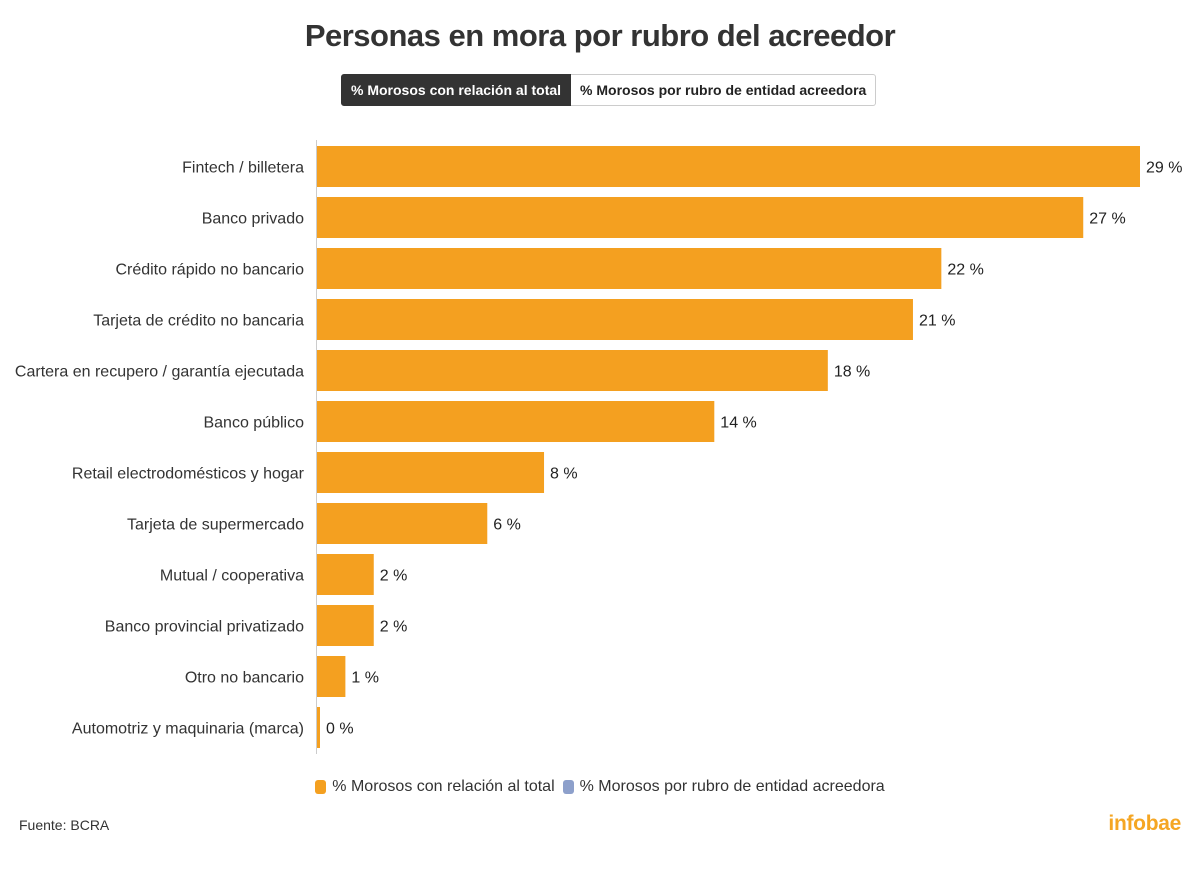 The image size is (1200, 886). I want to click on category-label-banco-privado: Banco privado, so click(253, 219).